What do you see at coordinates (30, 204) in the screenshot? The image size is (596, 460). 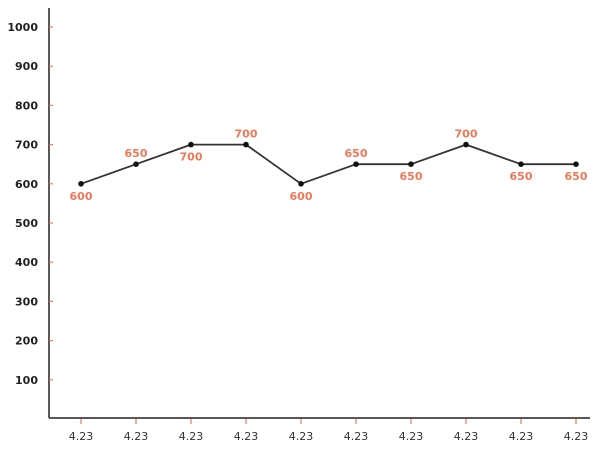 I see `y-ticks: 100 200 300 400 500 600 700 800 900 1000` at bounding box center [30, 204].